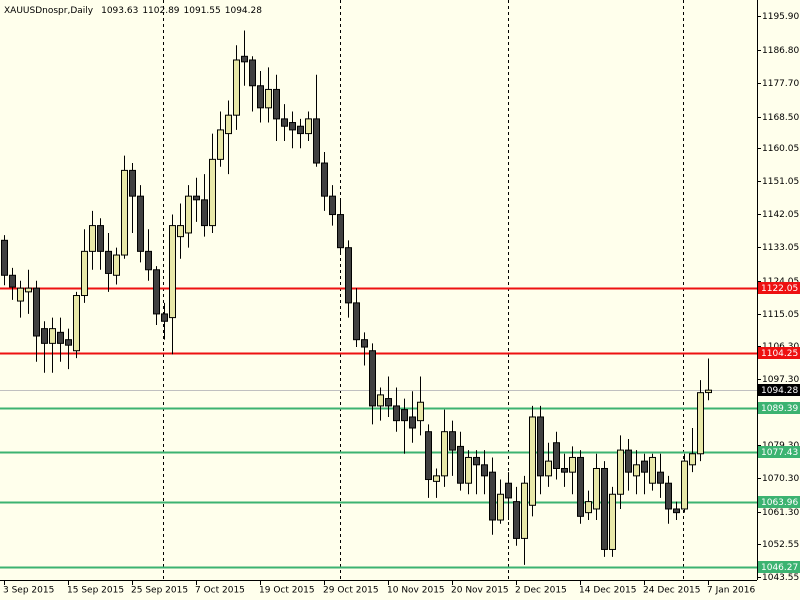  What do you see at coordinates (119, 11) in the screenshot?
I see `ohlc-open: 1093.63` at bounding box center [119, 11].